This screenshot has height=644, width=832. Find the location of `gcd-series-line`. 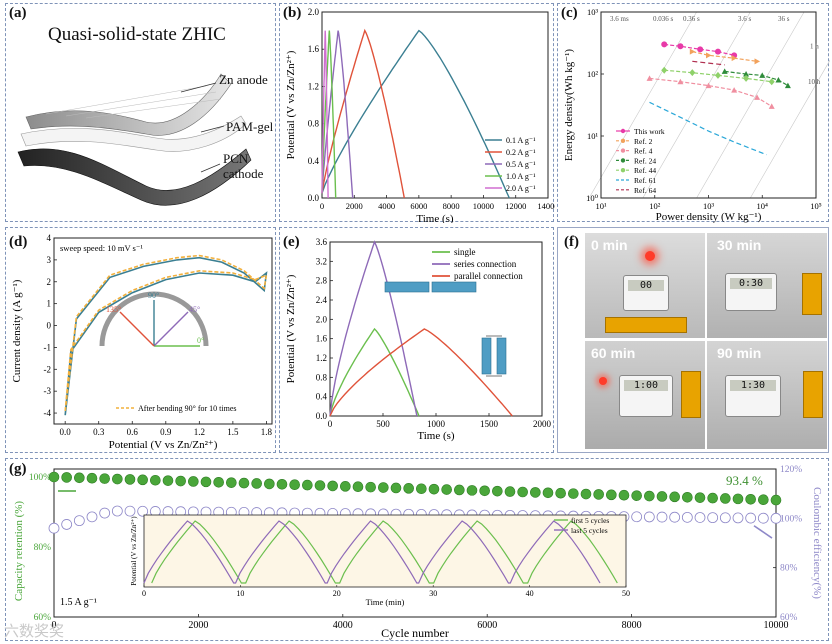

gcd-series-line is located at coordinates (415, 114).